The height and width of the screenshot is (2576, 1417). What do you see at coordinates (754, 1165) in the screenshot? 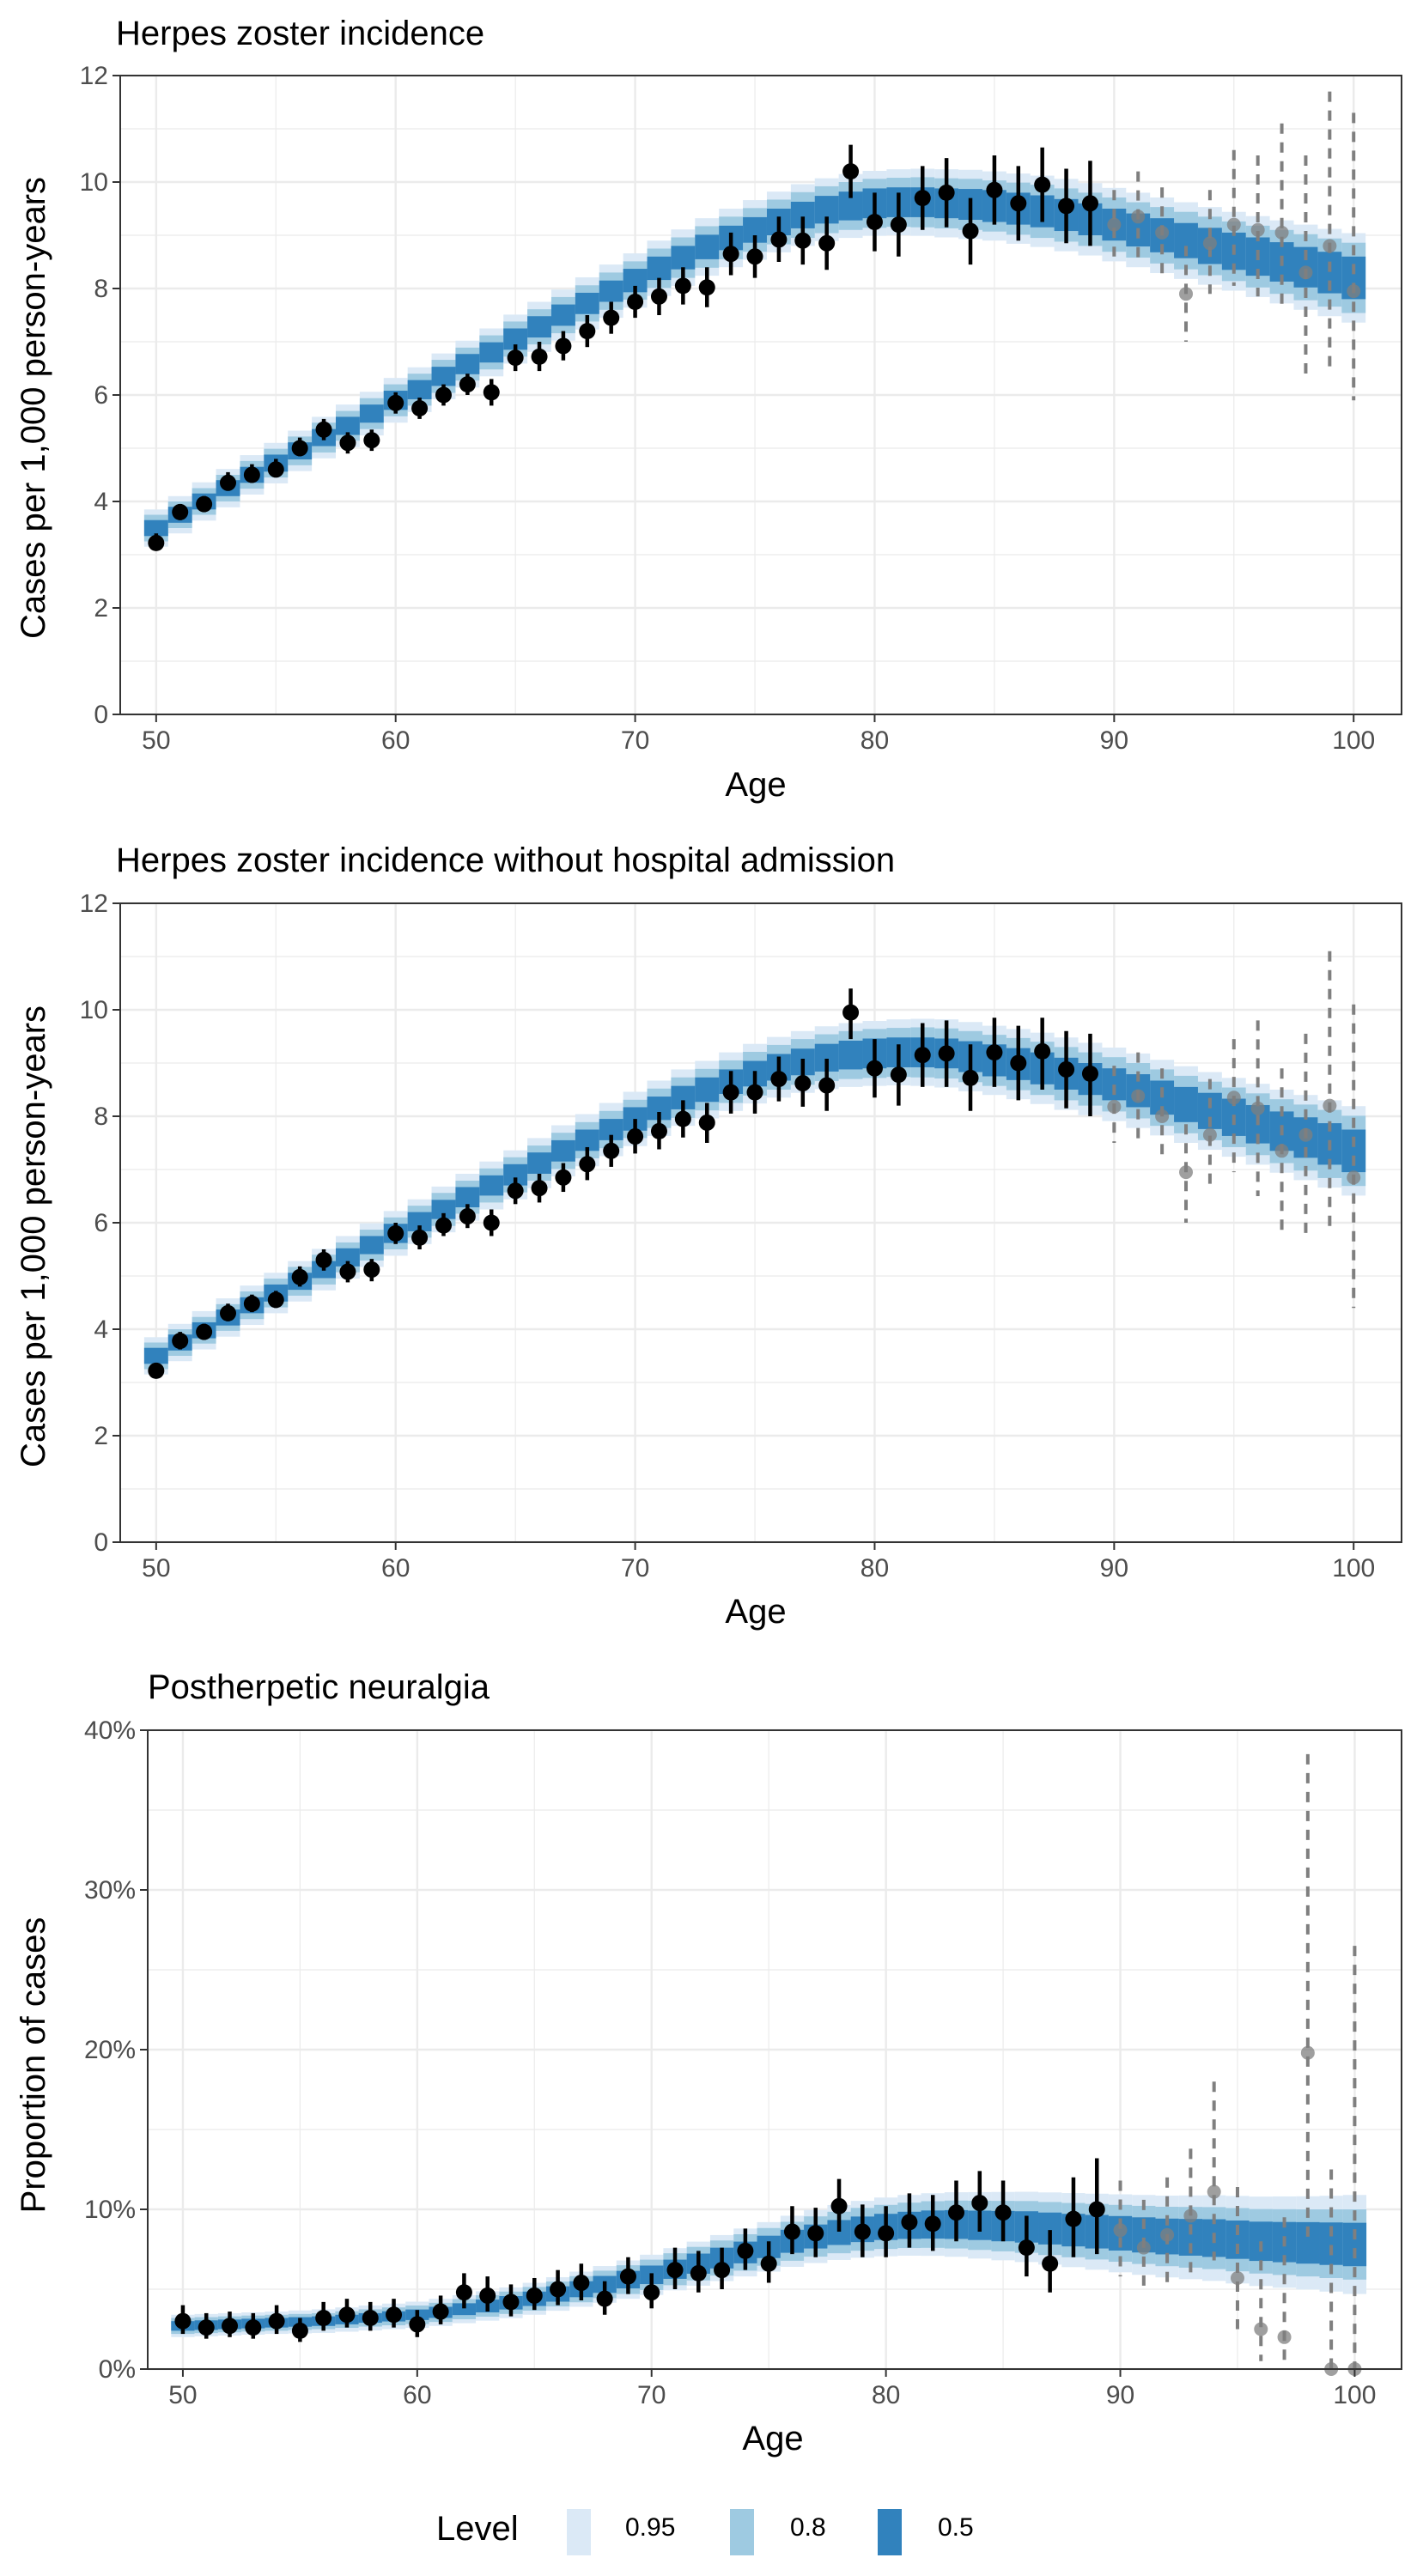
I see `observed-series` at bounding box center [754, 1165].